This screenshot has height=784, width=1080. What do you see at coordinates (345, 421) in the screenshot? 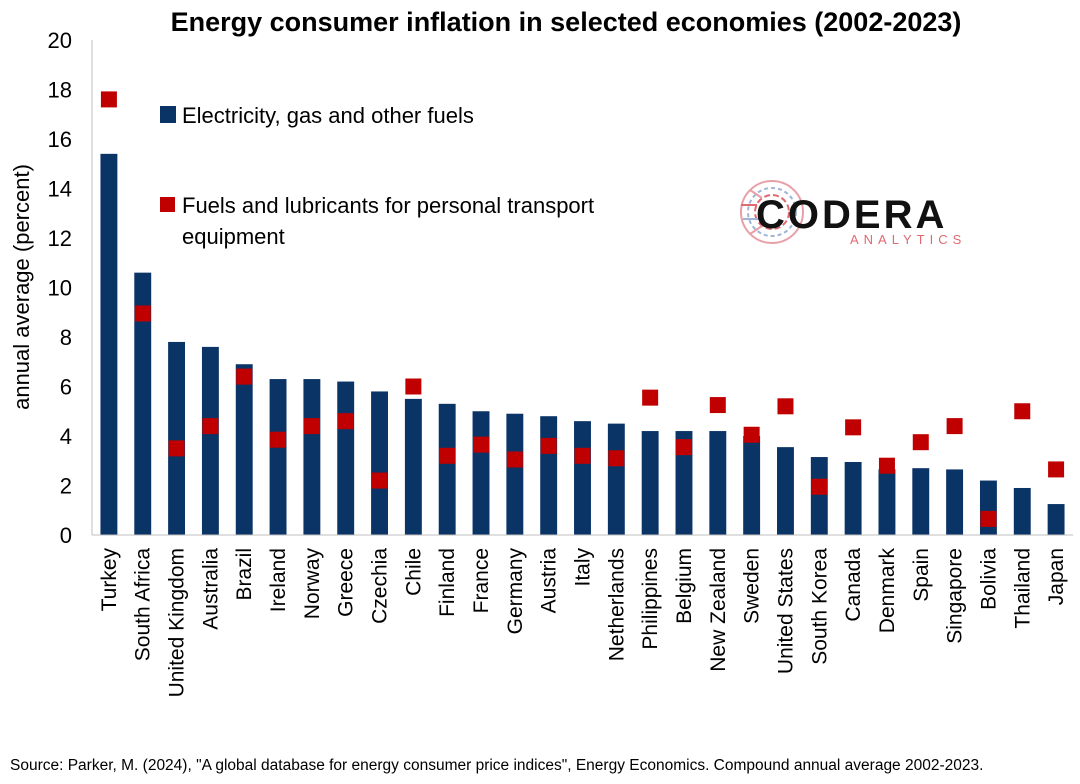
I see `marker-greece` at bounding box center [345, 421].